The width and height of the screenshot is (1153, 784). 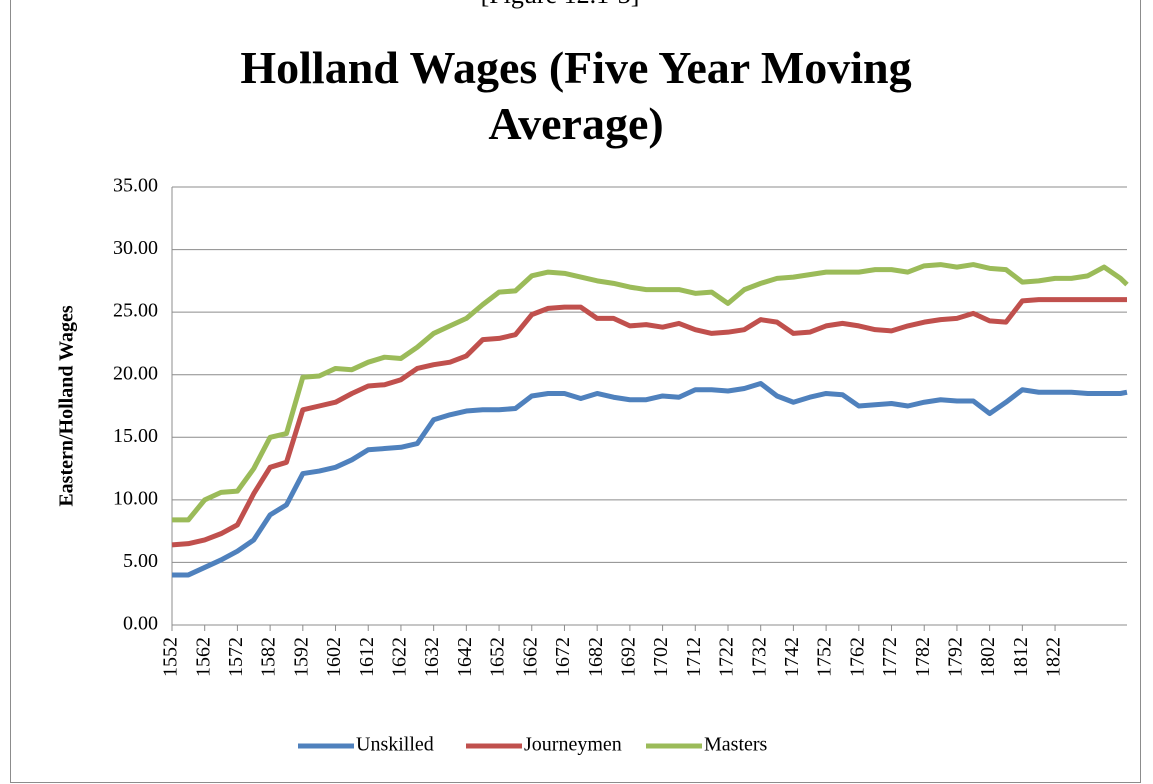 I want to click on x-tick-label: 1742, so click(x=792, y=657).